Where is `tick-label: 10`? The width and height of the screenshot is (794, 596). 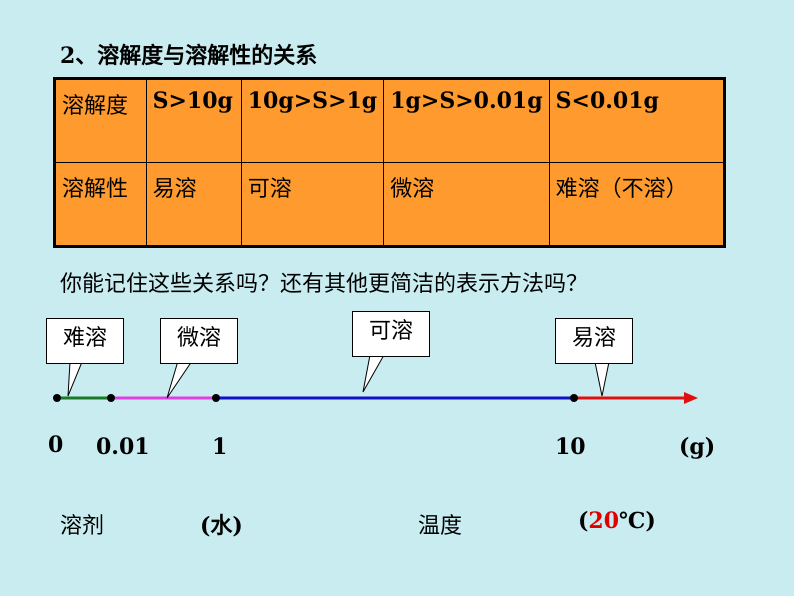
tick-label: 10 is located at coordinates (570, 447).